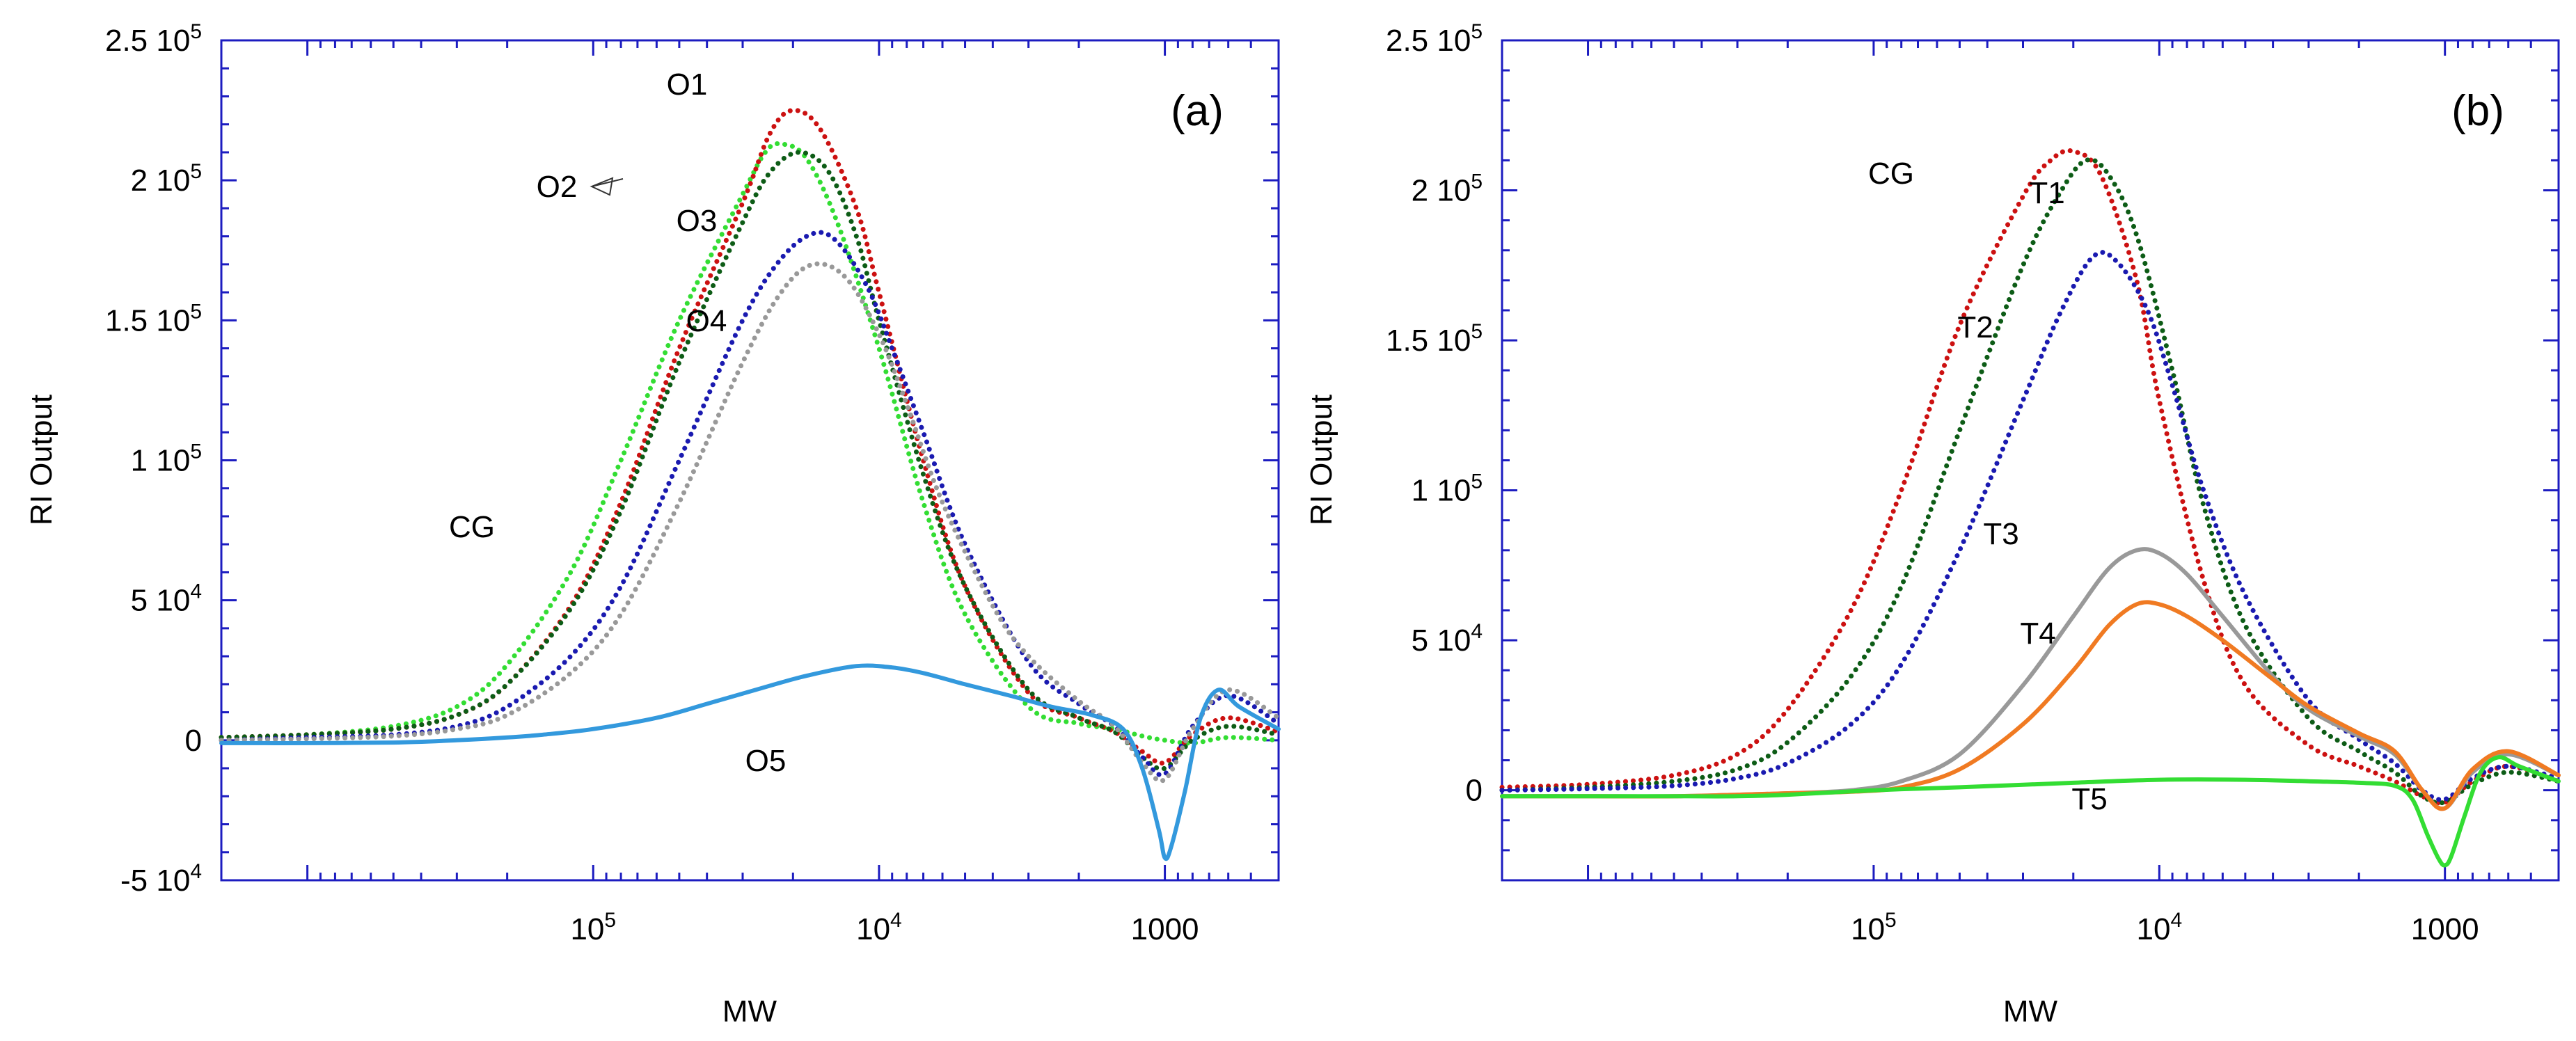 This screenshot has width=2576, height=1041. What do you see at coordinates (2037, 634) in the screenshot?
I see `panel-b-label-T4: T4` at bounding box center [2037, 634].